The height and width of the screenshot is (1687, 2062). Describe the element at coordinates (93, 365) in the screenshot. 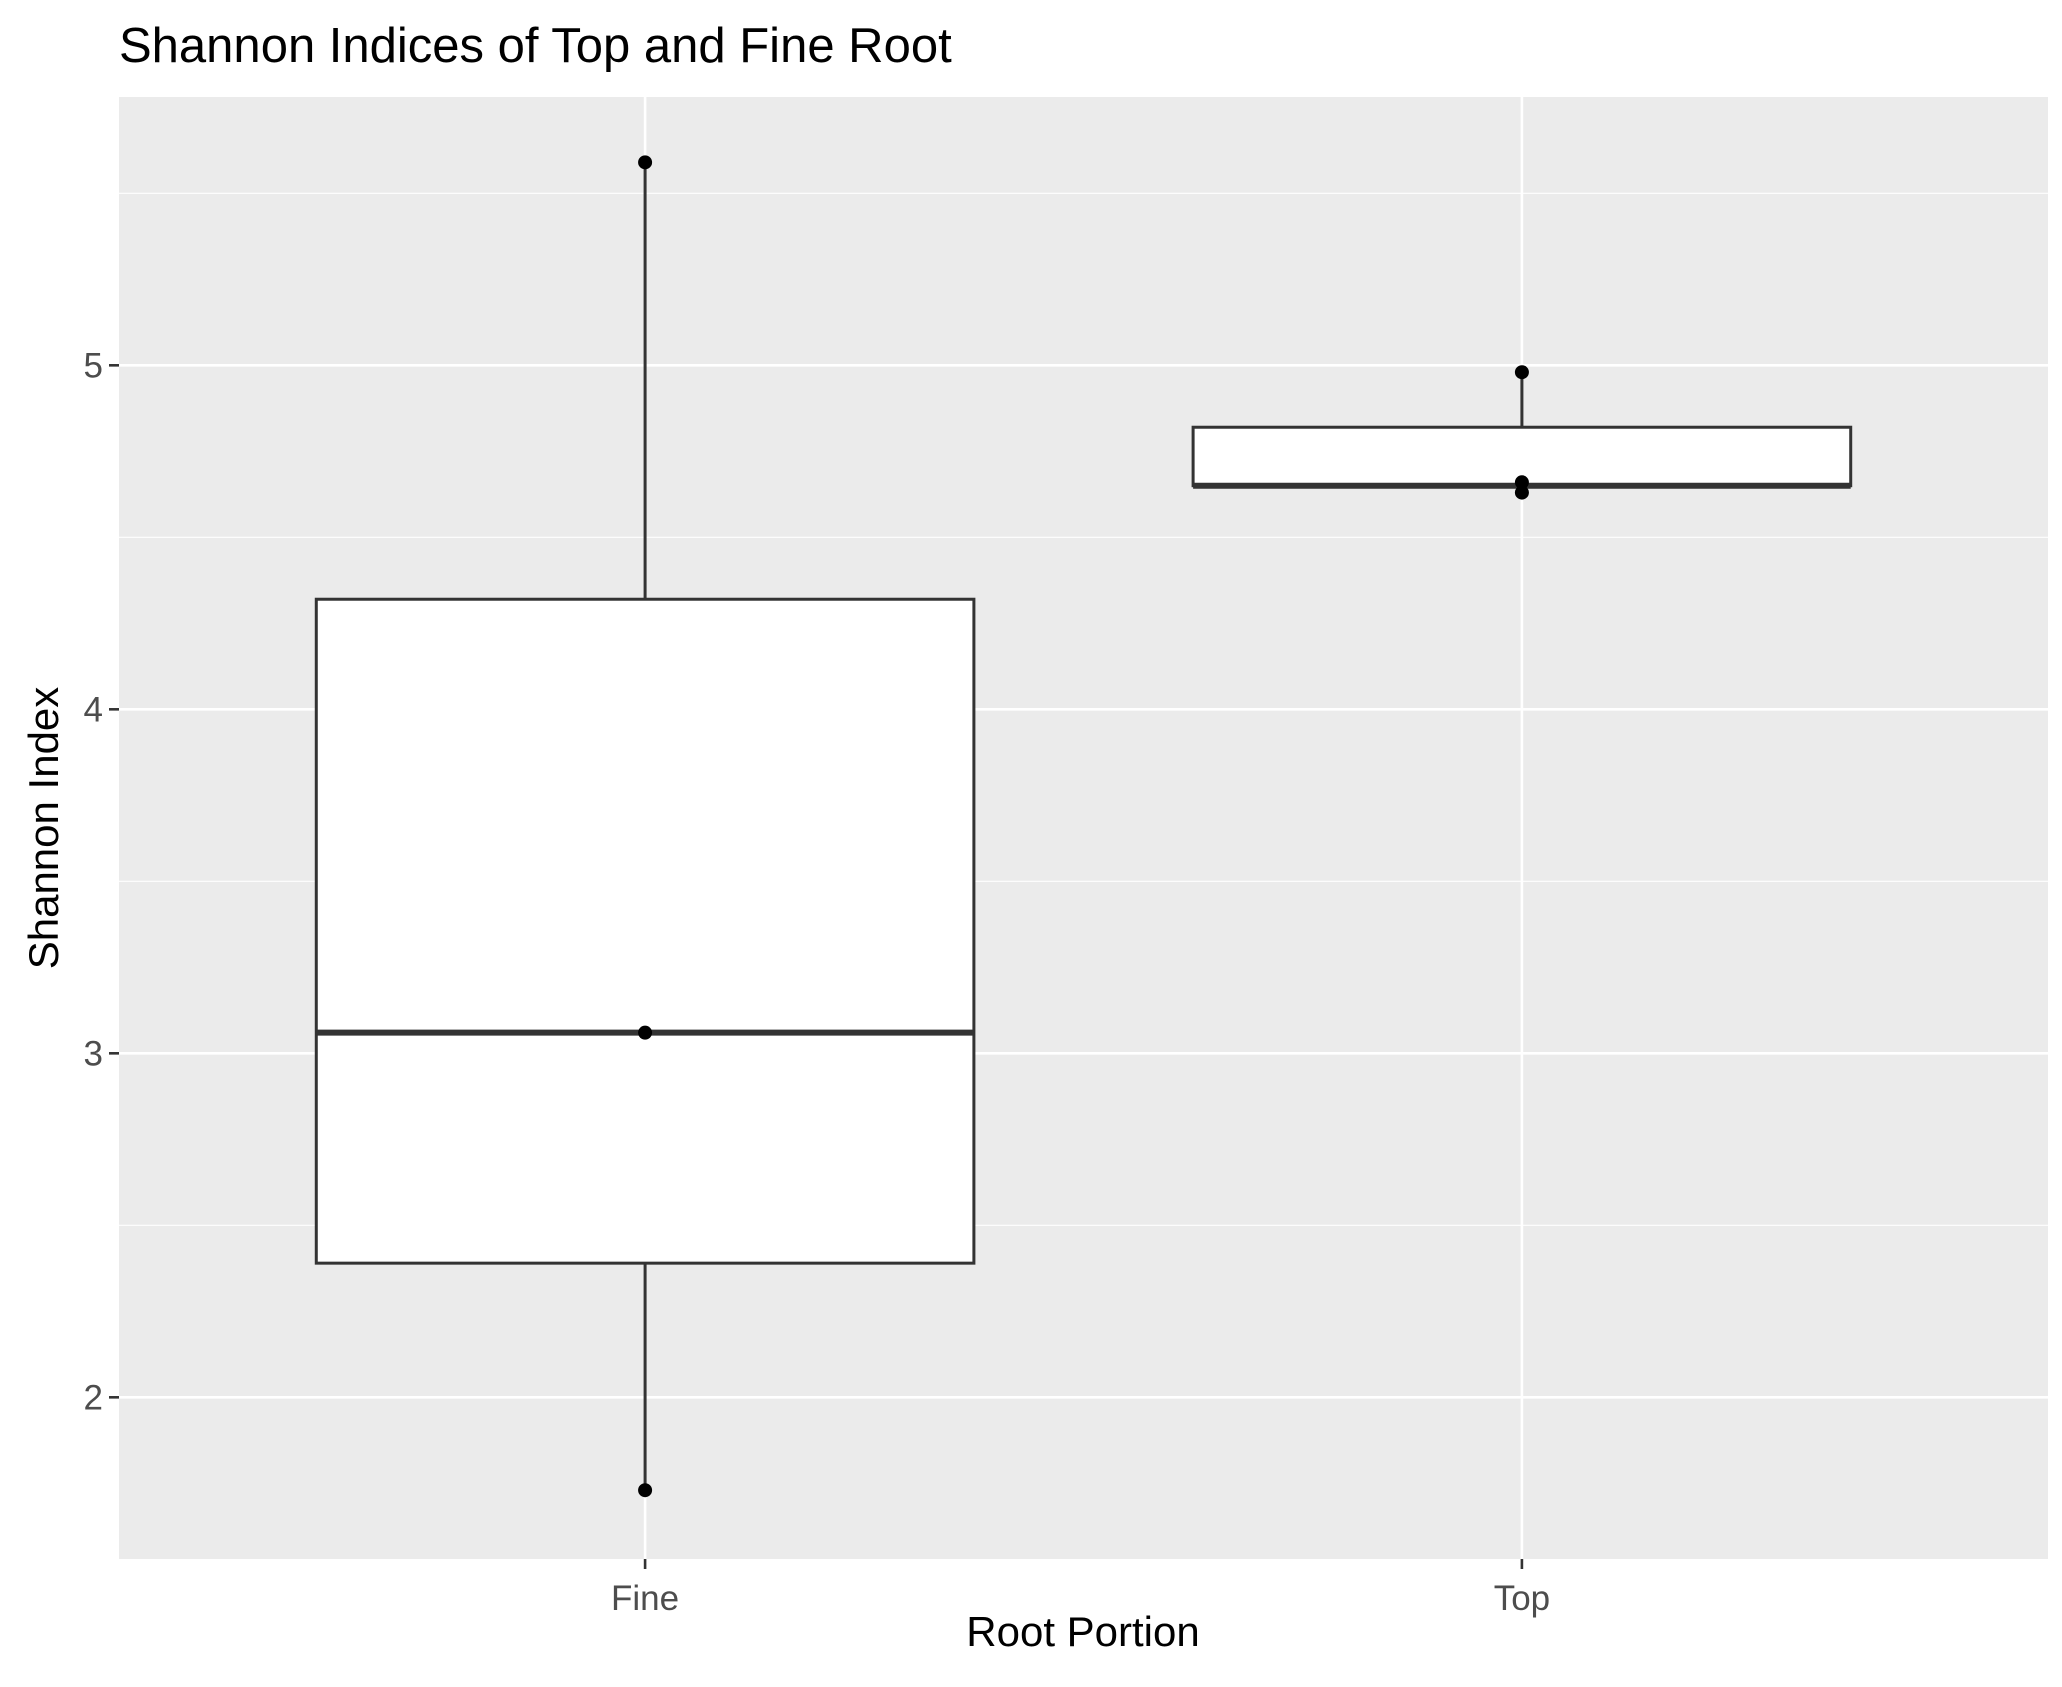

I see `y-tick-label: 5` at that location.